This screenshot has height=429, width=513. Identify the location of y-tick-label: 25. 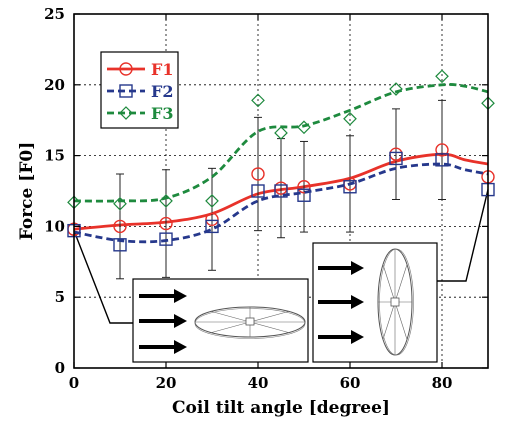
(54, 14).